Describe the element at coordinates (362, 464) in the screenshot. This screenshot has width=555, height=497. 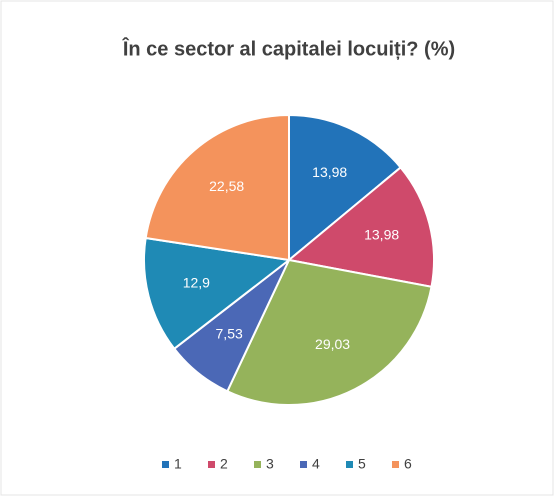
I see `legend-label: 5` at that location.